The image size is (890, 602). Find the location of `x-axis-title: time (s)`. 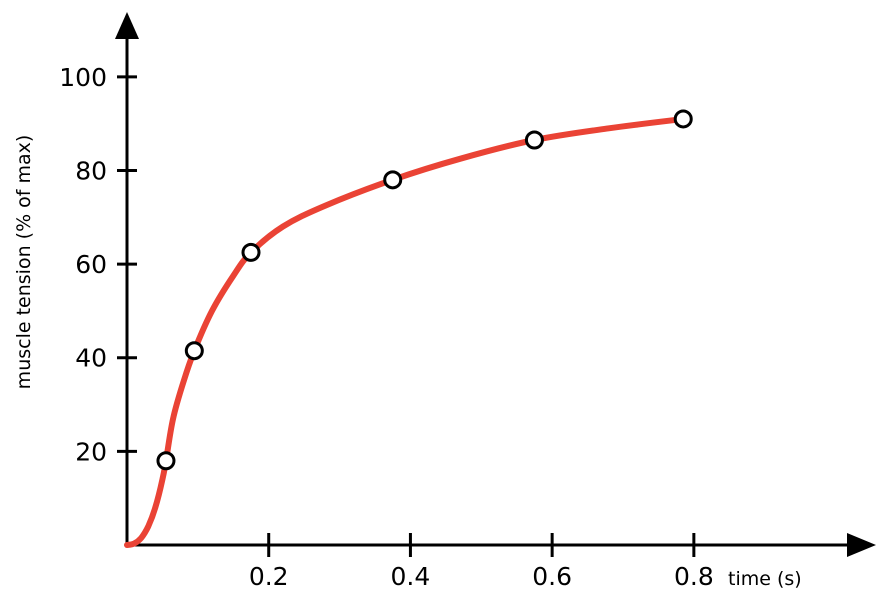

x-axis-title: time (s) is located at coordinates (765, 579).